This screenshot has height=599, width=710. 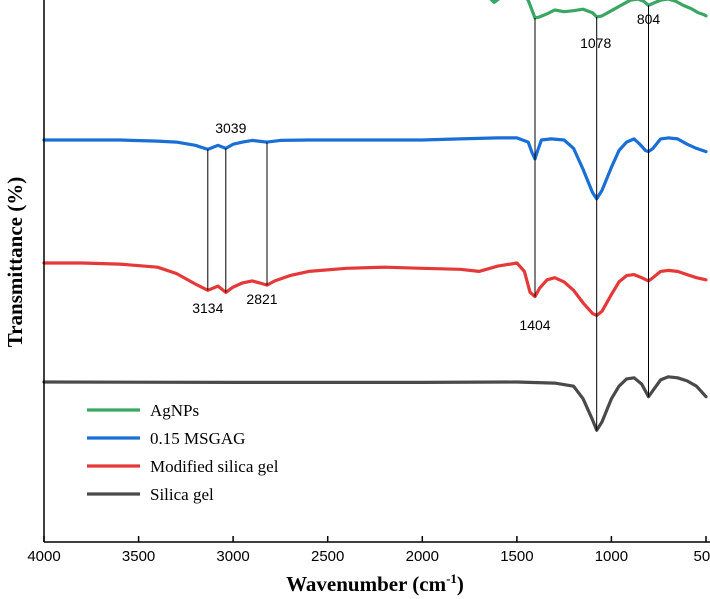 I want to click on annotation-label-1404: 1404, so click(x=534, y=325).